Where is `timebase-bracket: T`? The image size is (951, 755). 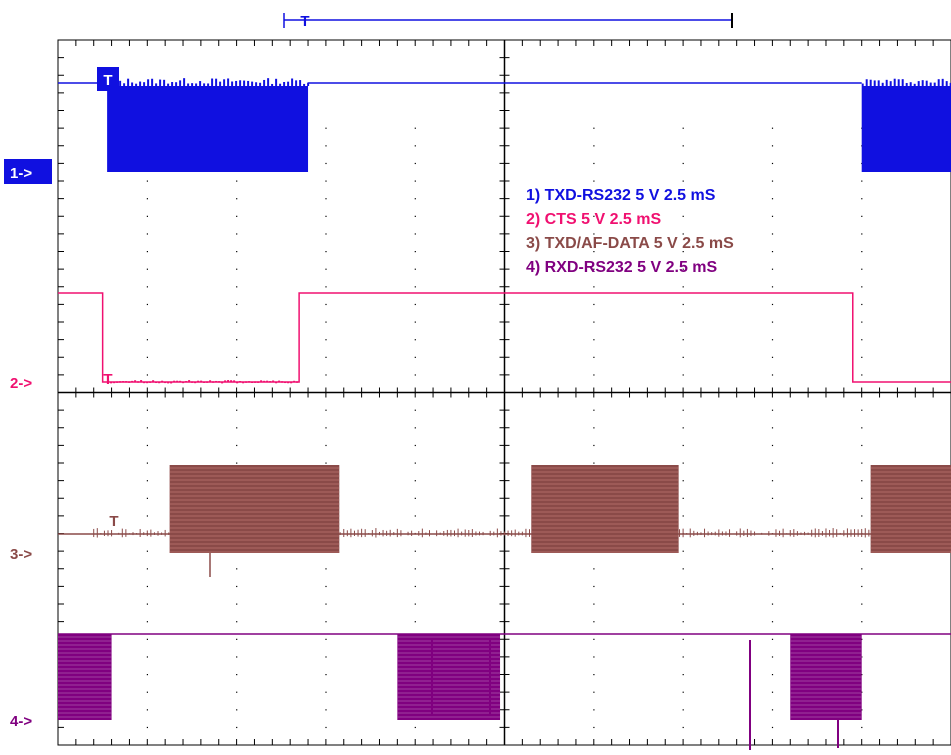
timebase-bracket: T is located at coordinates (508, 21).